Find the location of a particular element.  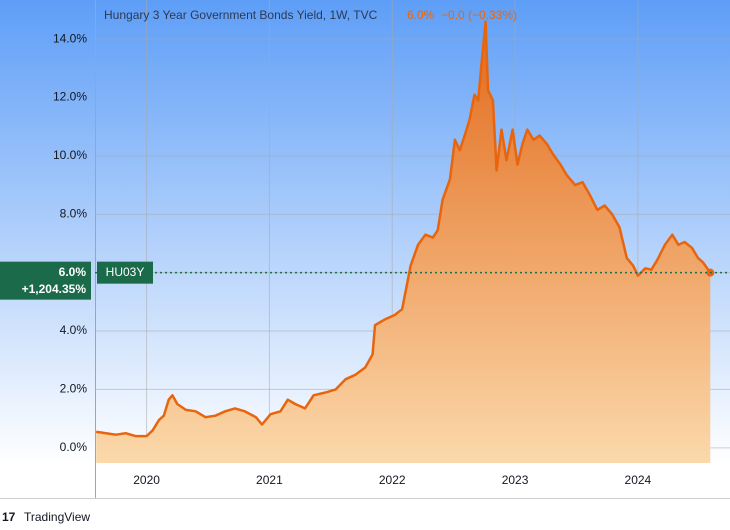

brand-logo: 17 is located at coordinates (9, 517).